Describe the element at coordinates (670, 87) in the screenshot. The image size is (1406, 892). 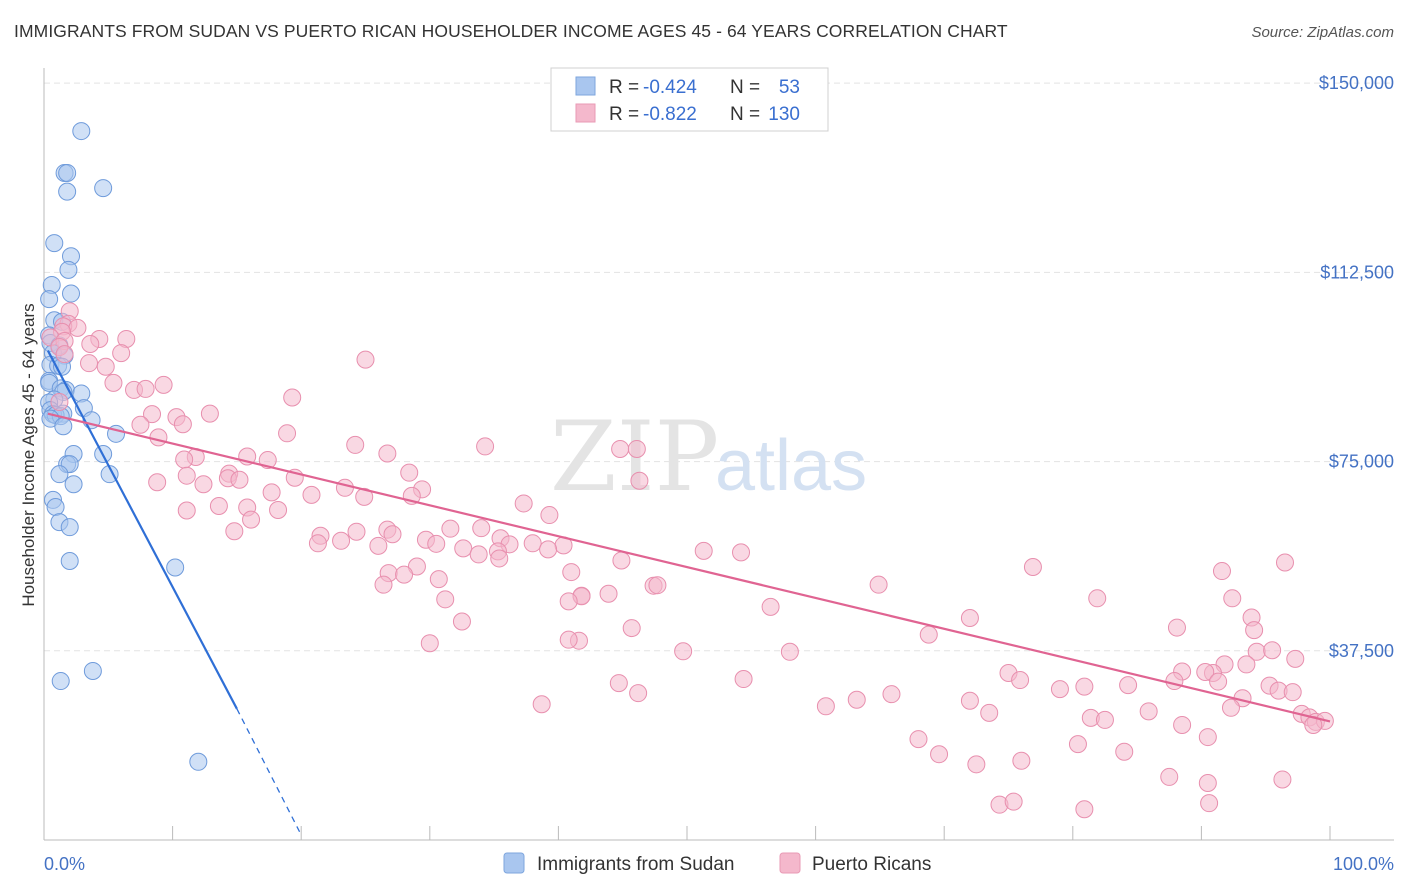
I see `legend-r-value-sudan: -0.424` at that location.